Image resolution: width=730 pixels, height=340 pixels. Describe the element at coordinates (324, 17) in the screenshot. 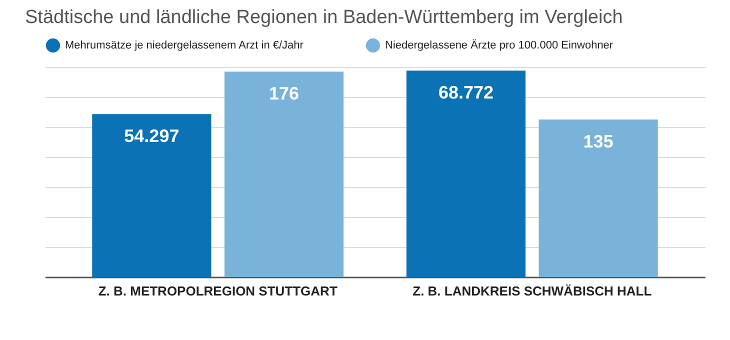

I see `chart-title: Städtische und ländliche Regionen in Baden-Württemberg im Vergleich` at that location.